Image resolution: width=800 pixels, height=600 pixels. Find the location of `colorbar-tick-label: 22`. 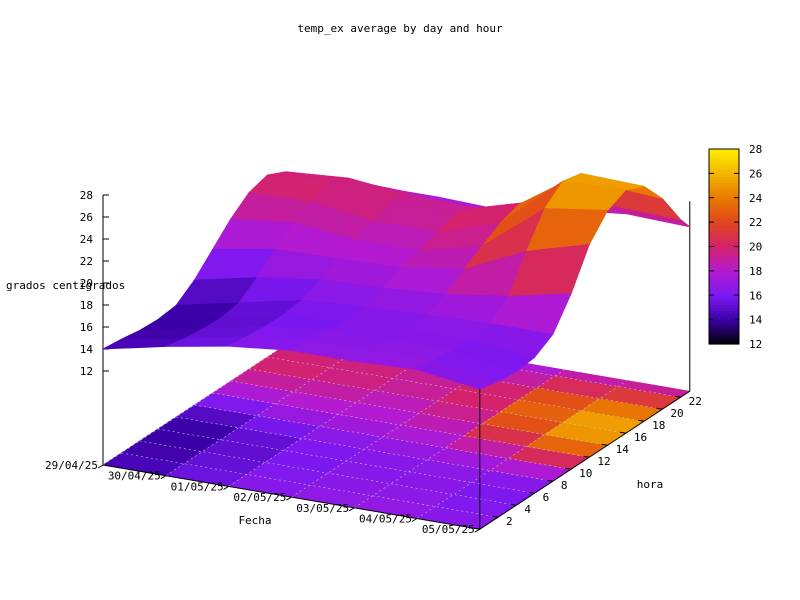

colorbar-tick-label: 22 is located at coordinates (755, 222).